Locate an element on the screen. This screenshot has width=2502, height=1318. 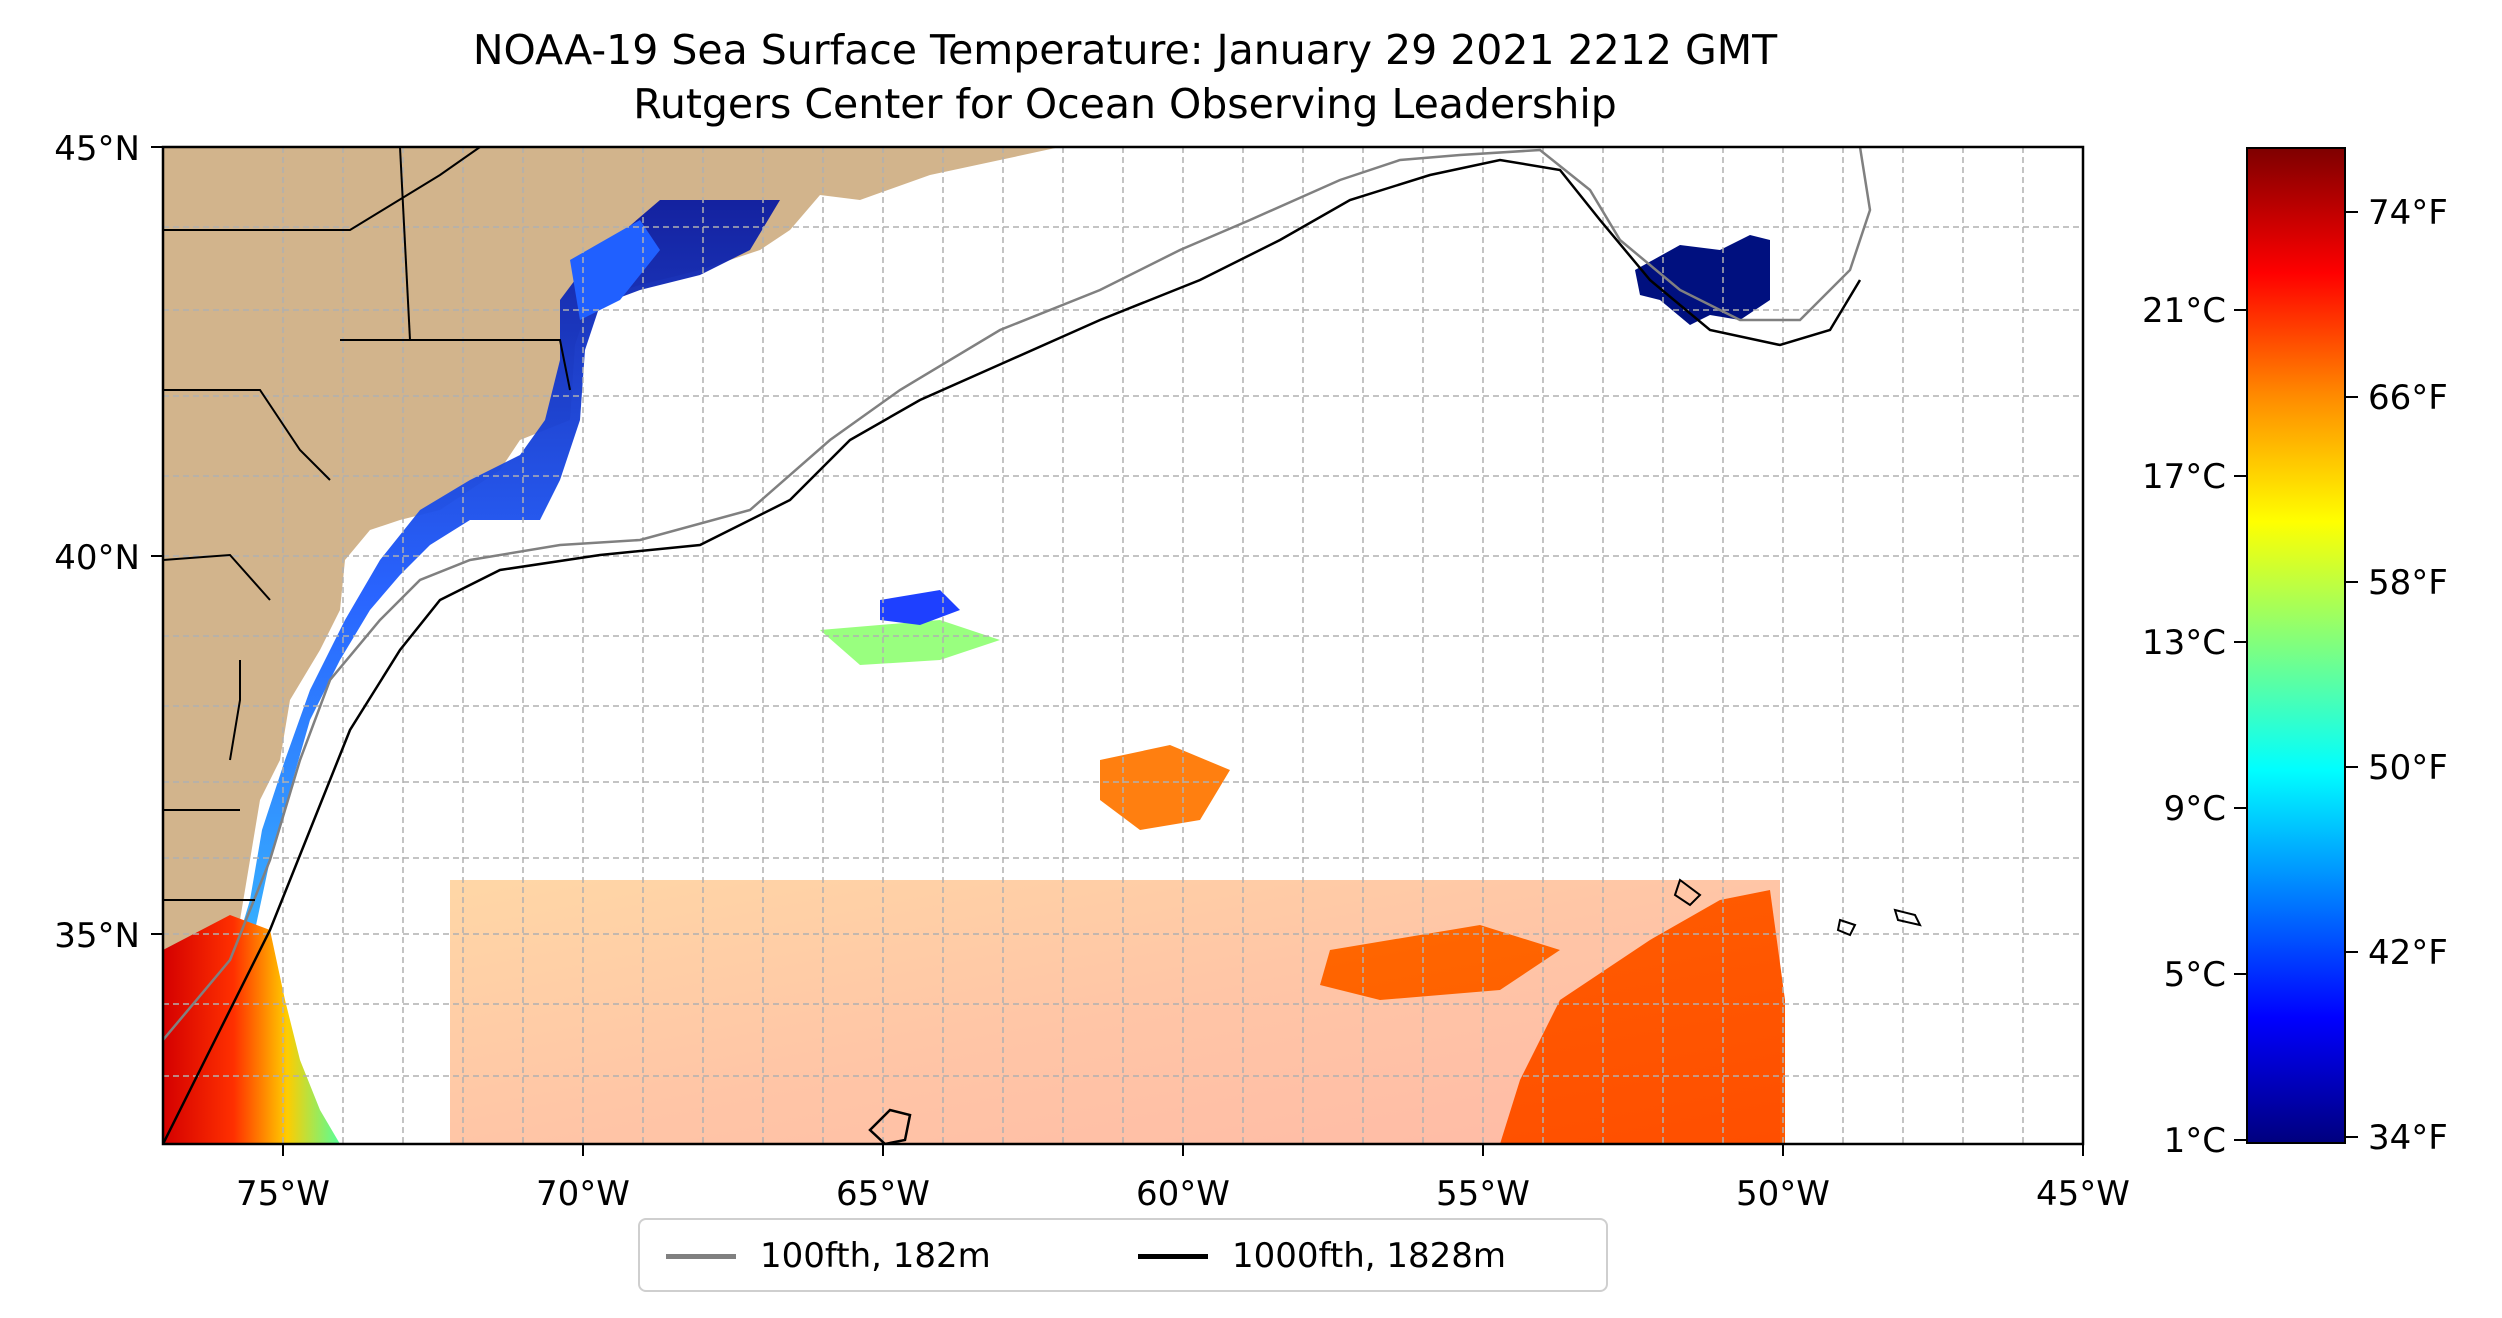
warm-cloud-field is located at coordinates (1115, 1012).